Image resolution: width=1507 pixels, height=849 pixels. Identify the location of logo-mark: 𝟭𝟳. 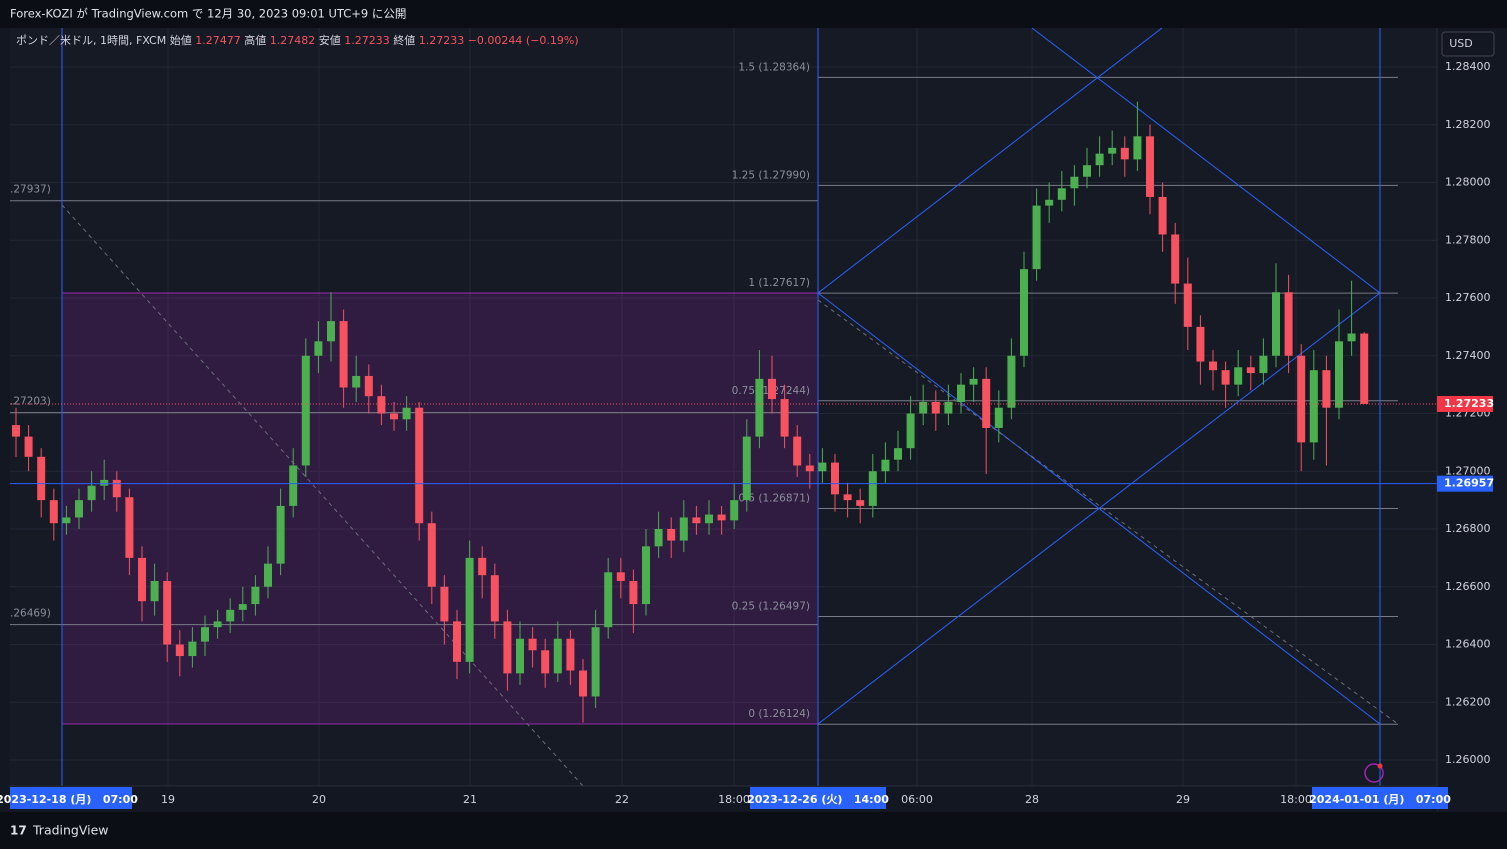
(18, 831).